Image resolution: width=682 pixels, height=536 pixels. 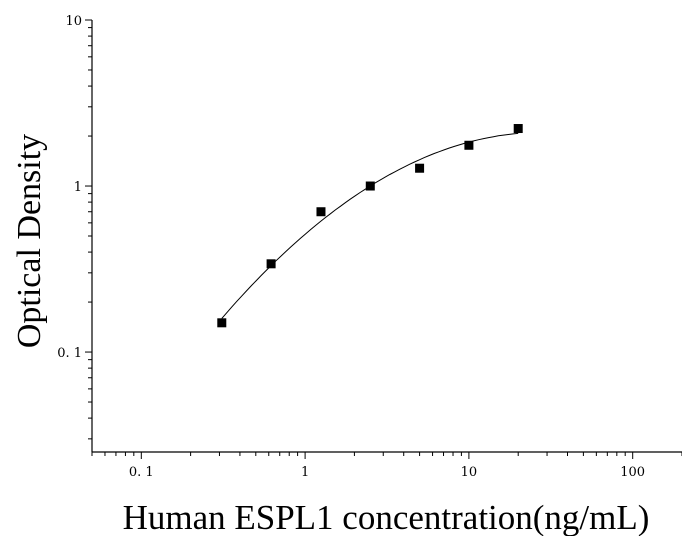 What do you see at coordinates (74, 227) in the screenshot?
I see `y-axis-ticks: 0. 1 1 10` at bounding box center [74, 227].